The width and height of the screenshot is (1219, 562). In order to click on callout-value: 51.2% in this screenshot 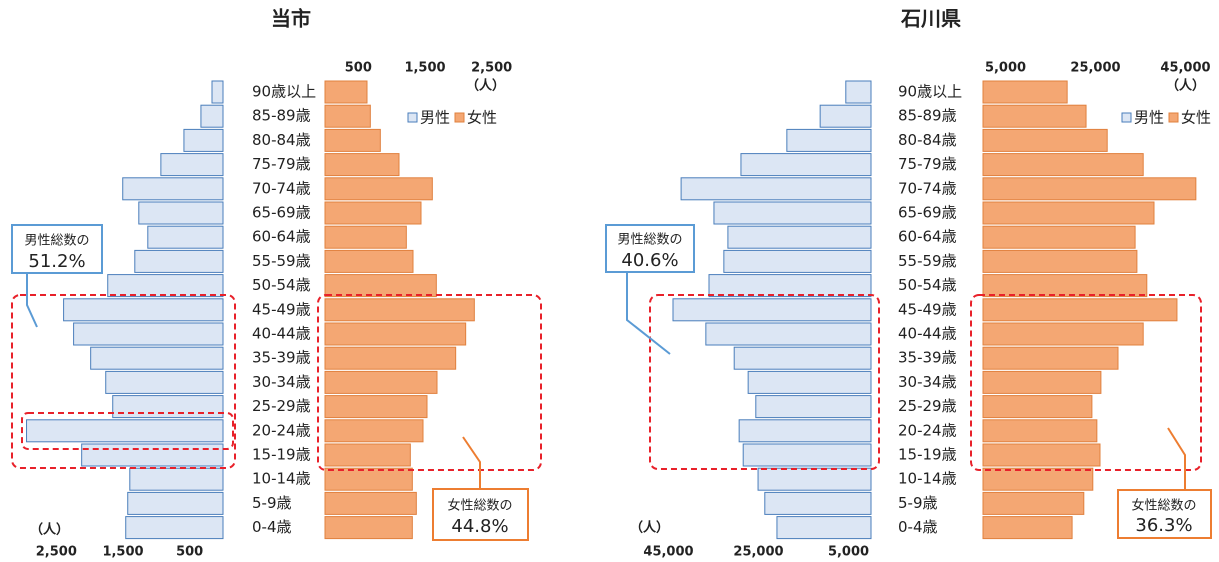, I will do `click(56, 261)`.